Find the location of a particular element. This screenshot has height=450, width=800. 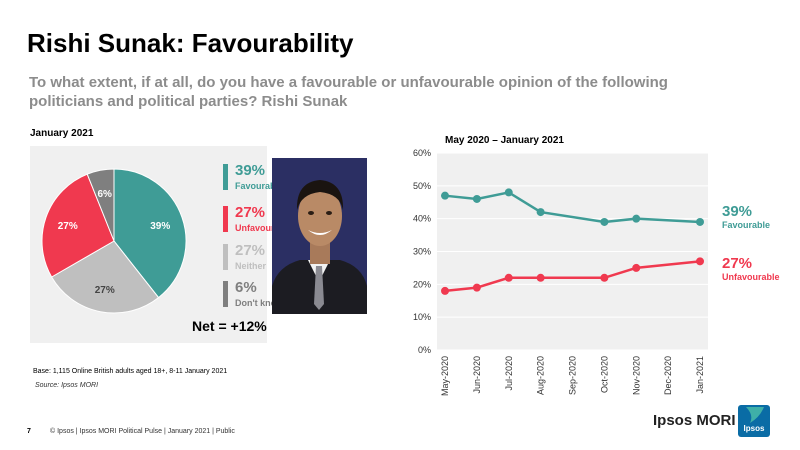

end-label-favourable: 39% Favourable is located at coordinates (746, 216).